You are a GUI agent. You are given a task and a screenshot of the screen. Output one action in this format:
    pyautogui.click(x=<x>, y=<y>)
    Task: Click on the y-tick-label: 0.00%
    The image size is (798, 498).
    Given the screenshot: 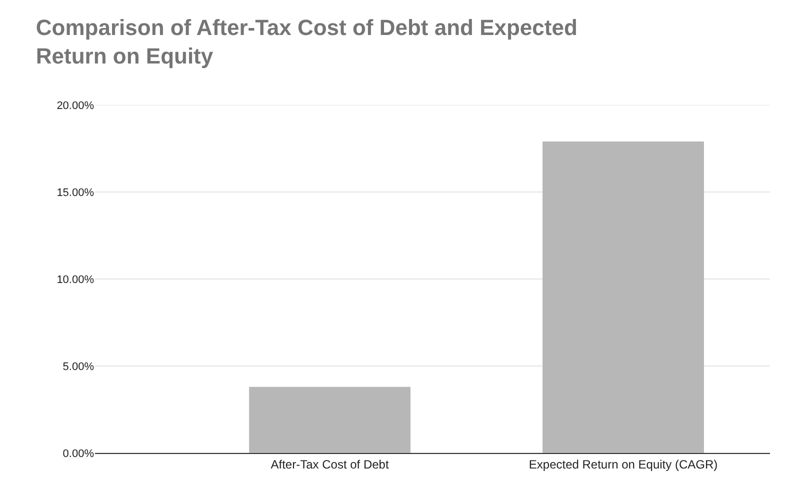 What is the action you would take?
    pyautogui.click(x=78, y=454)
    